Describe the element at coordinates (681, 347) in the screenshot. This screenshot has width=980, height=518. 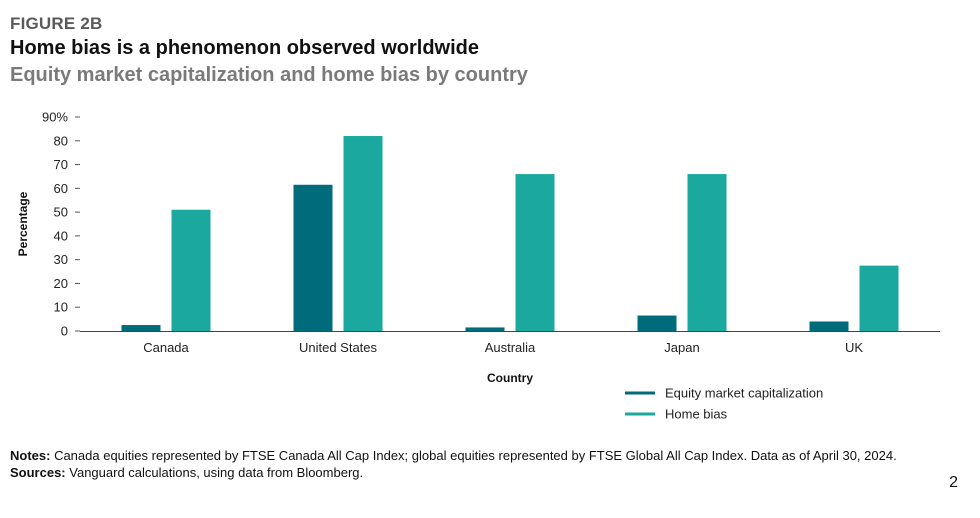
I see `x-tick-label: Japan` at that location.